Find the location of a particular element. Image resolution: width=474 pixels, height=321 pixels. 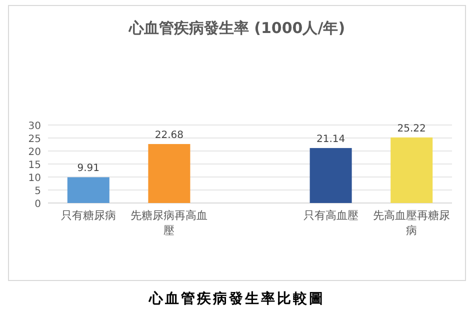

text: 心血管疾病發生率比較圖 is located at coordinates (236, 298).